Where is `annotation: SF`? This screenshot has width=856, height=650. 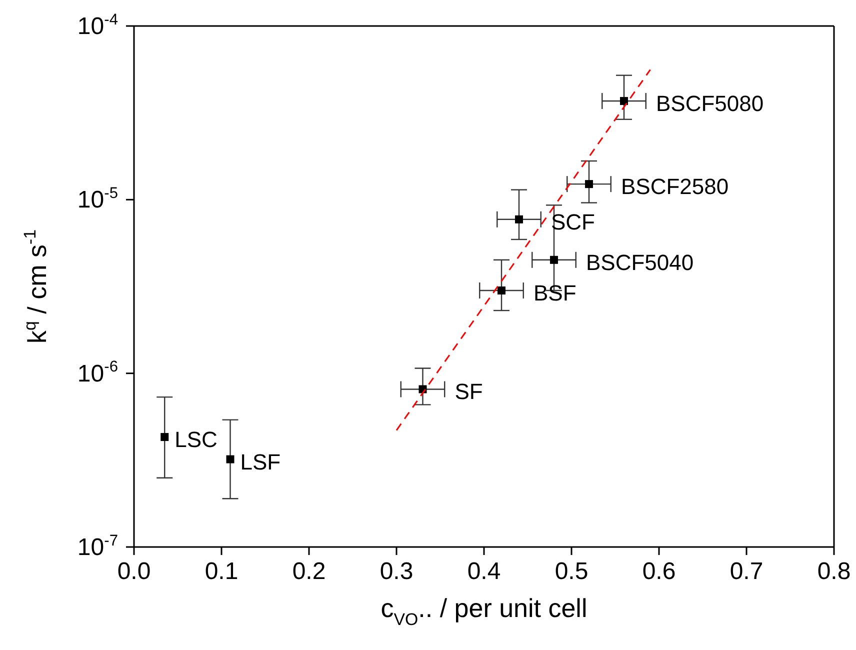
annotation: SF is located at coordinates (468, 391).